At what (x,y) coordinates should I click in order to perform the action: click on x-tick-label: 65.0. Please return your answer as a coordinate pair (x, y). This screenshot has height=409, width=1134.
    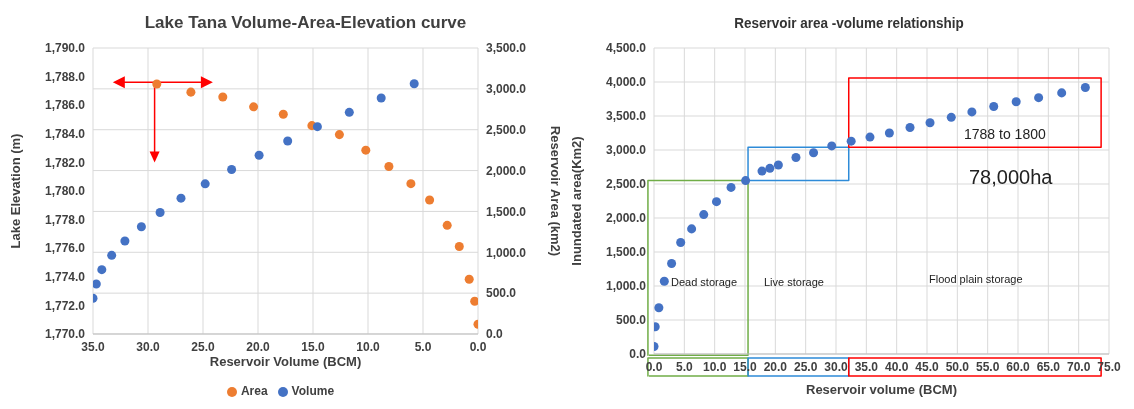
    Looking at the image, I should click on (1048, 366).